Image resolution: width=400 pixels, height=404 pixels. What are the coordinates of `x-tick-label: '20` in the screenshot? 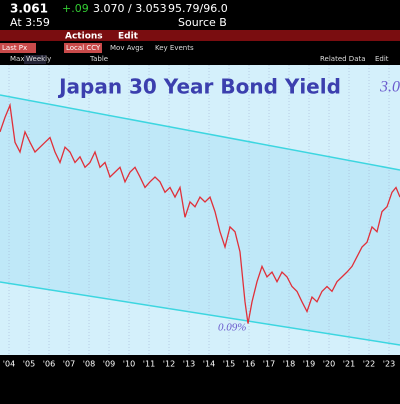 It's located at (329, 364).